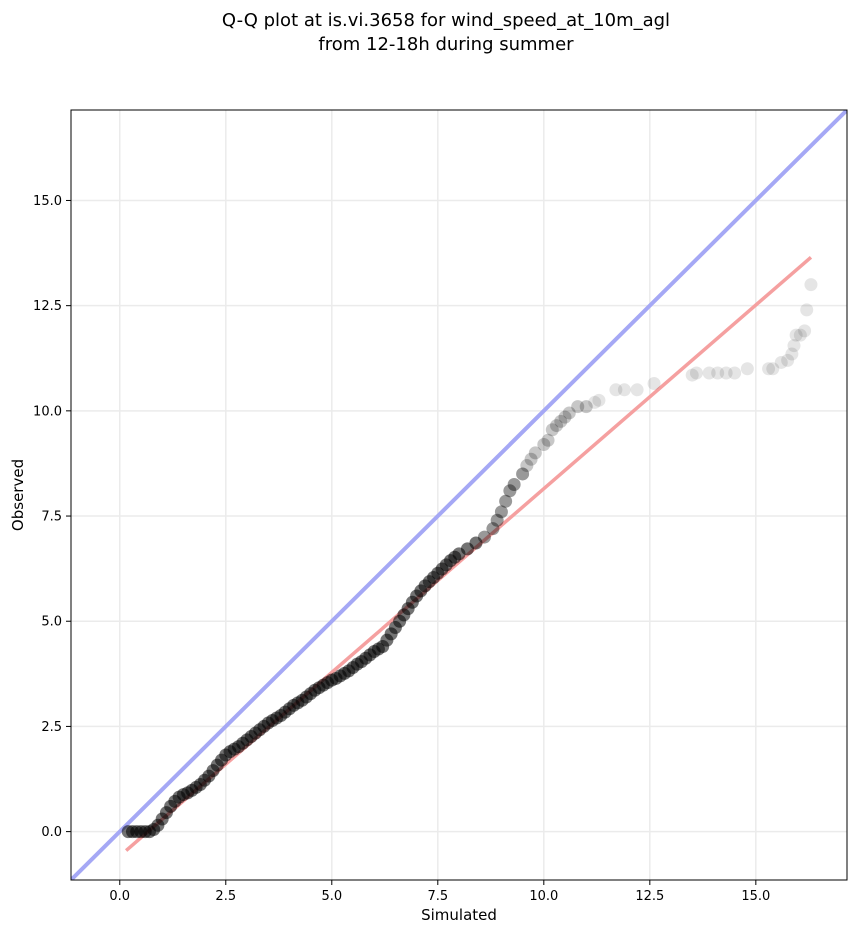 This screenshot has height=934, width=856. Describe the element at coordinates (18, 495) in the screenshot. I see `y-axis-label: Observed` at that location.